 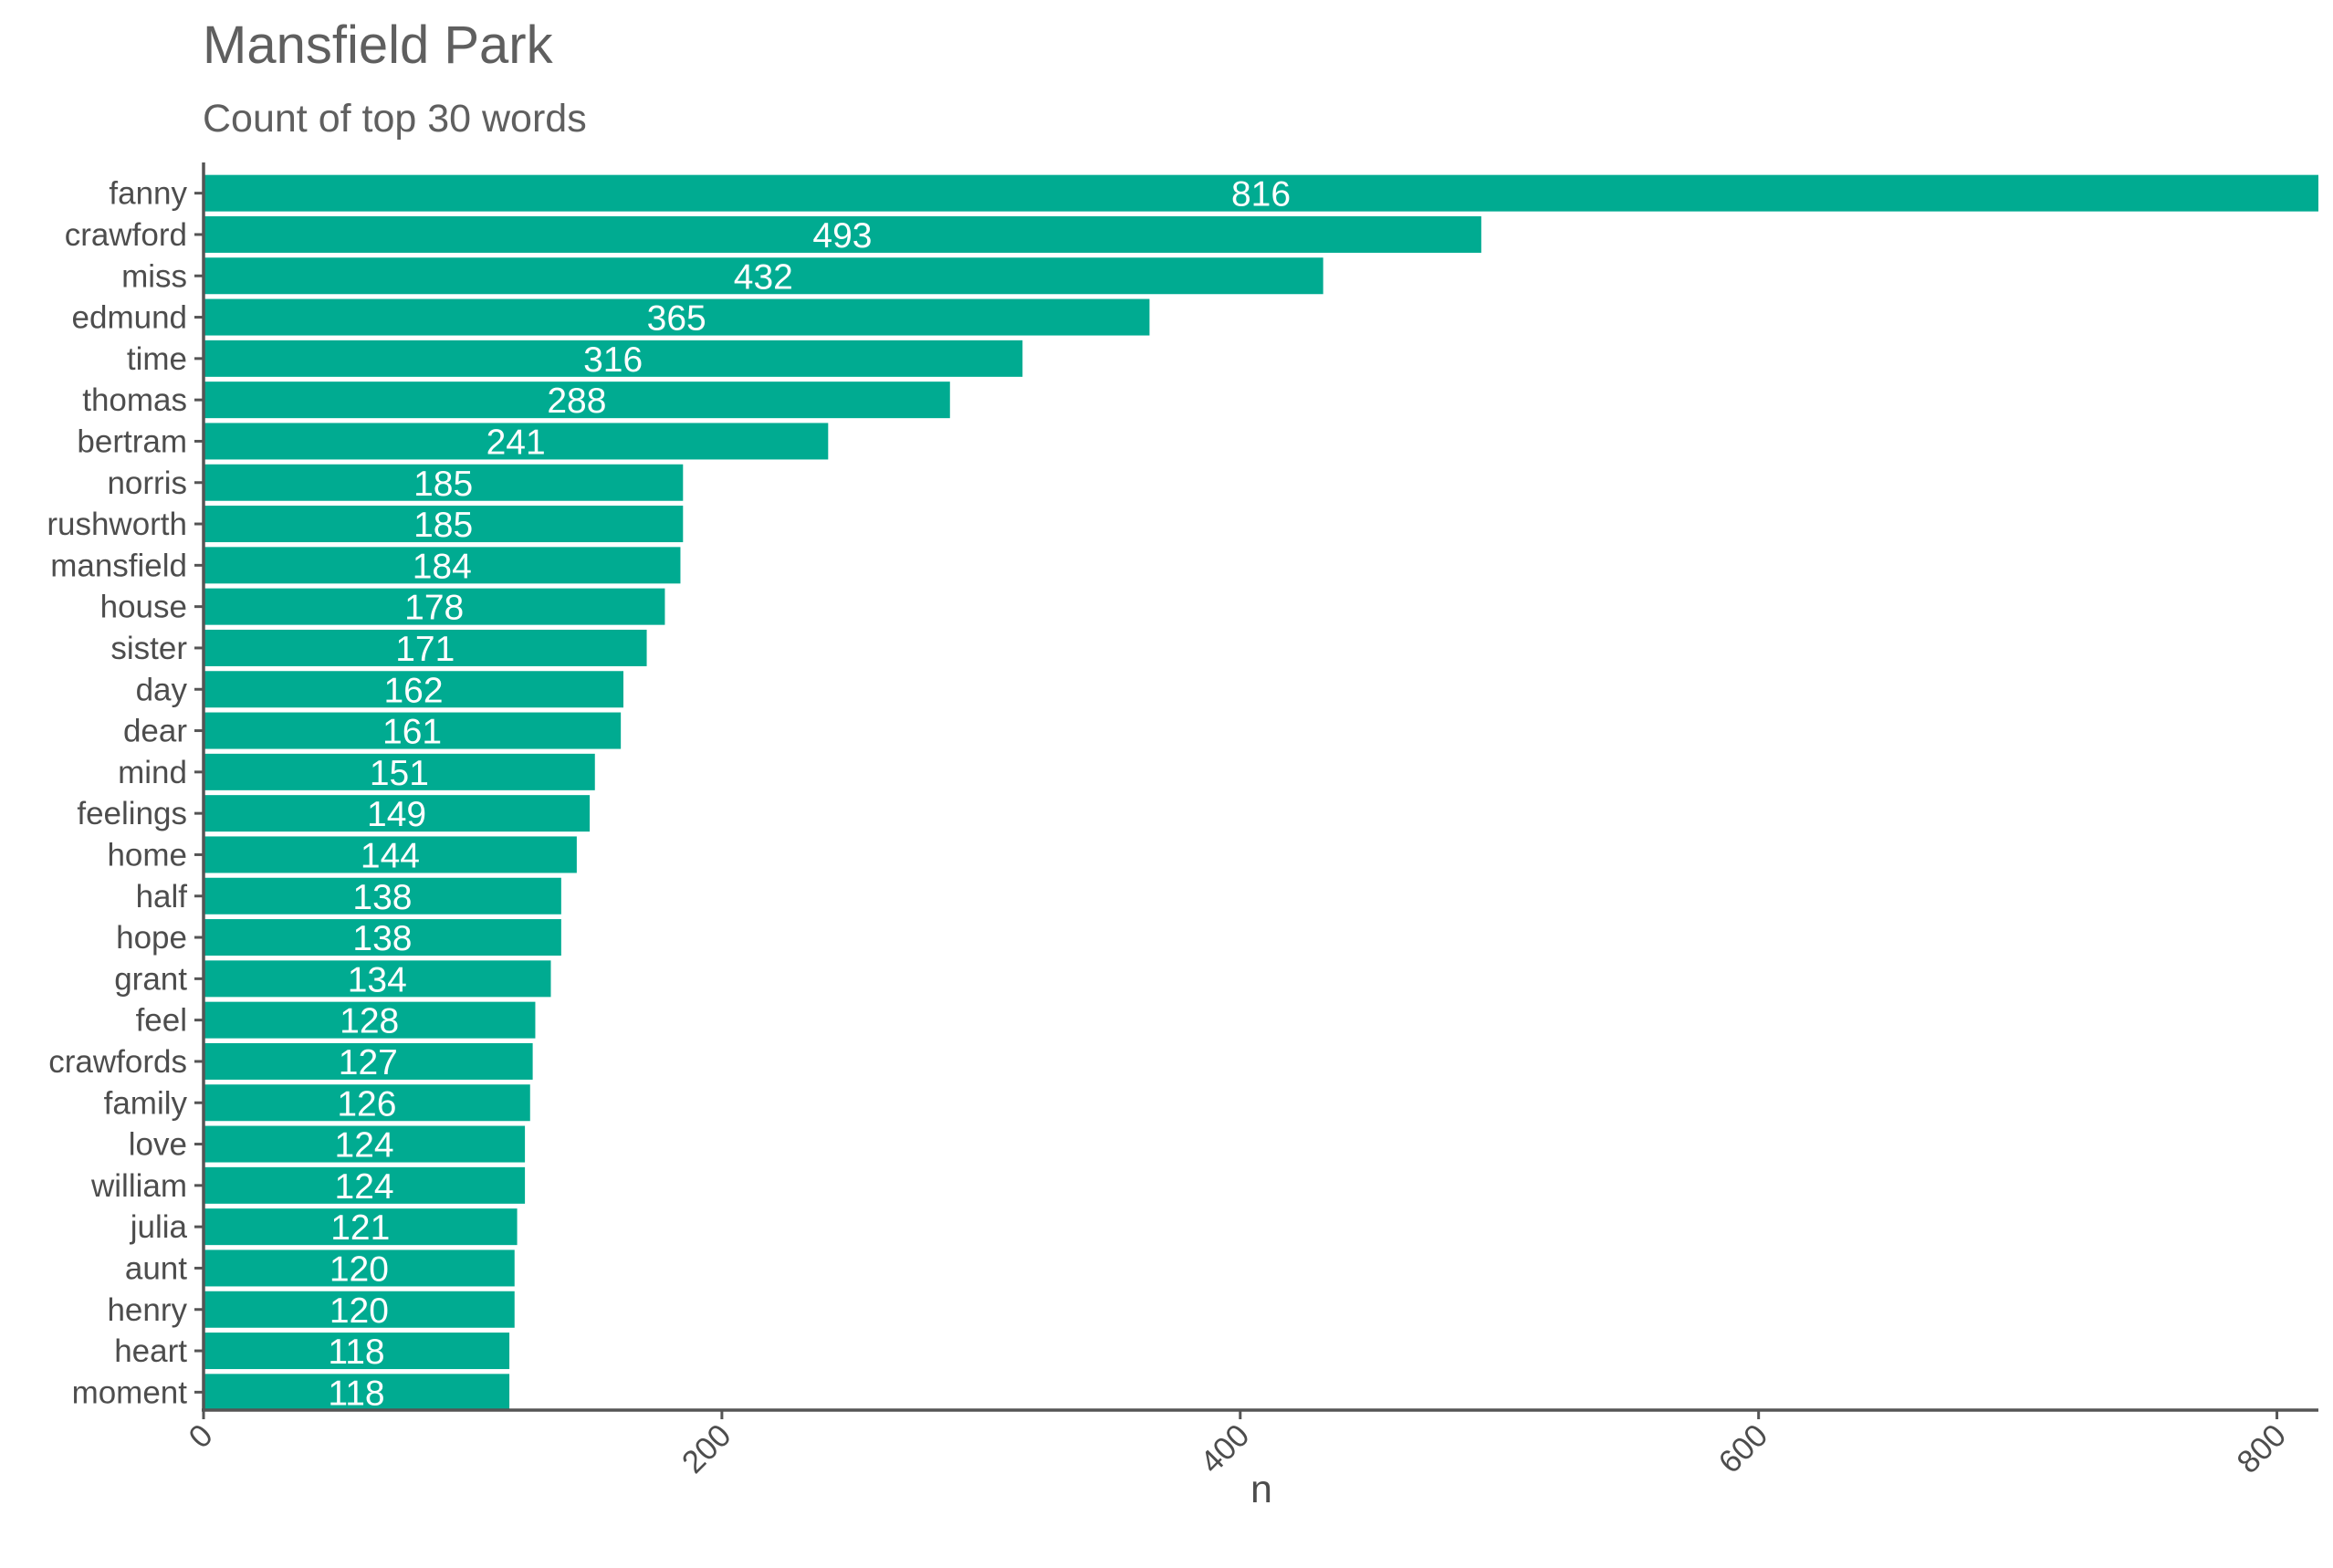 I want to click on bar-home, so click(x=390, y=855).